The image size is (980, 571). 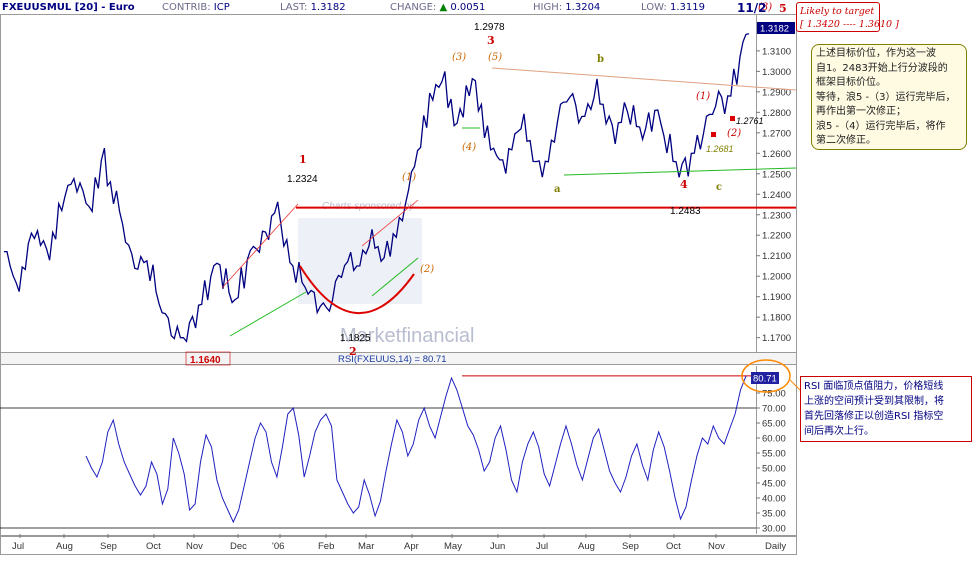 I want to click on rsi-highlight-ellipse, so click(x=766, y=376).